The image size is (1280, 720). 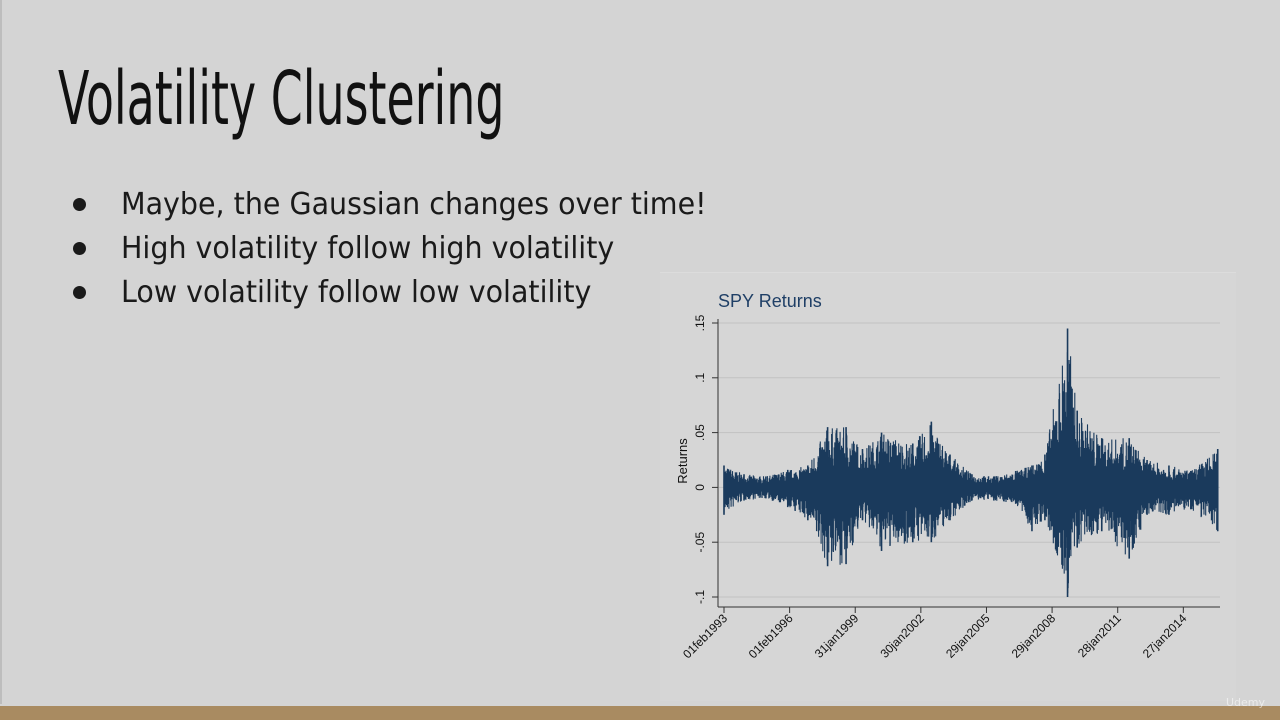 I want to click on bullet-text: High volatility follow high volatility, so click(x=368, y=248).